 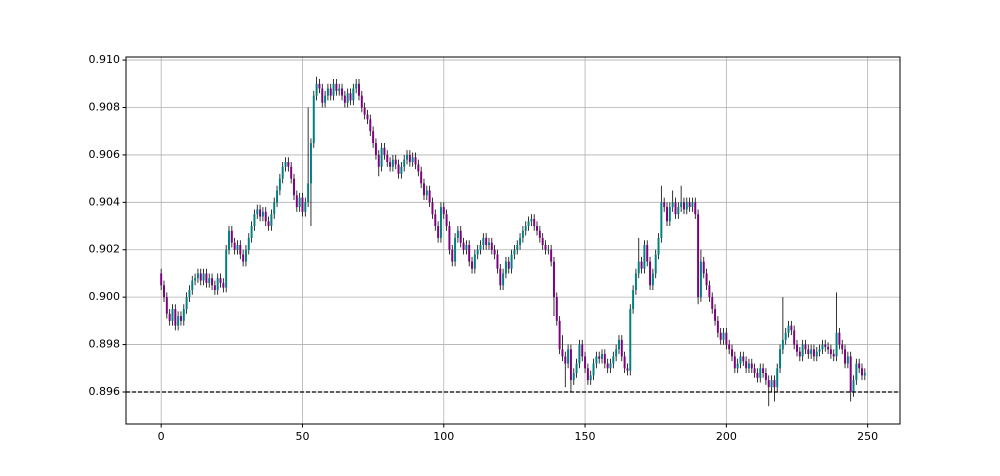 What do you see at coordinates (867, 436) in the screenshot?
I see `x-tick-label: 250` at bounding box center [867, 436].